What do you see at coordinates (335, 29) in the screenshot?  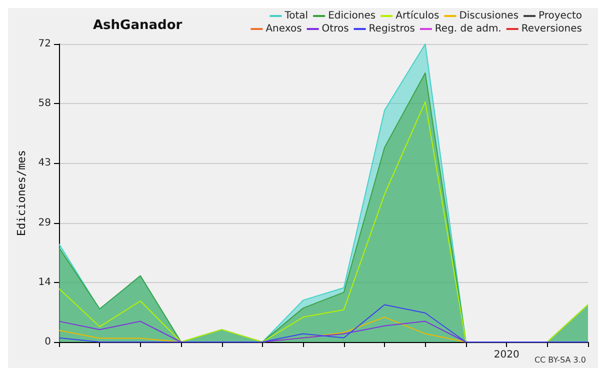 I see `legend-label: Otros` at bounding box center [335, 29].